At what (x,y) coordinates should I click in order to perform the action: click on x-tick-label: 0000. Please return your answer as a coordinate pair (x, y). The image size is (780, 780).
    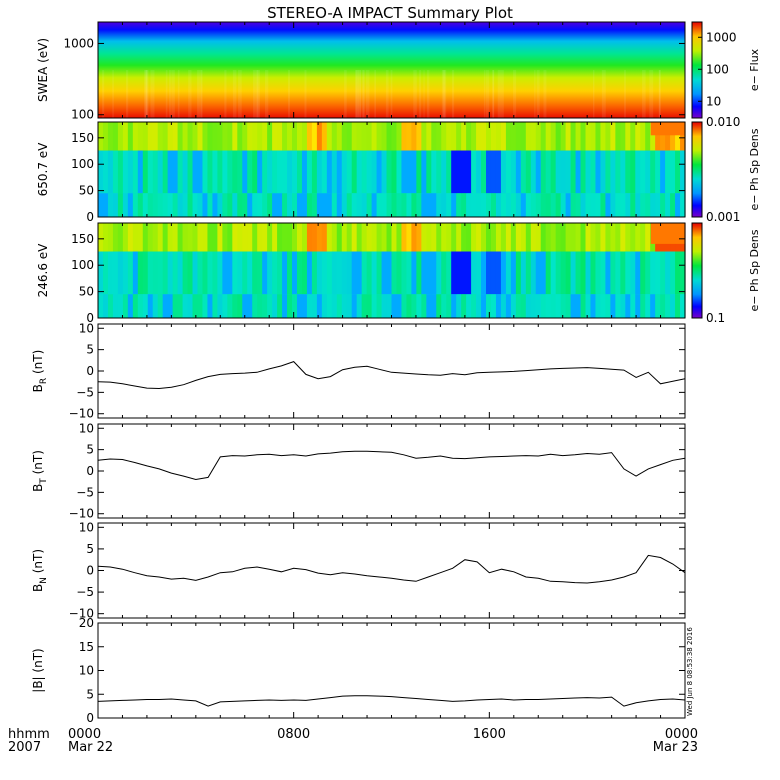
    Looking at the image, I should click on (681, 734).